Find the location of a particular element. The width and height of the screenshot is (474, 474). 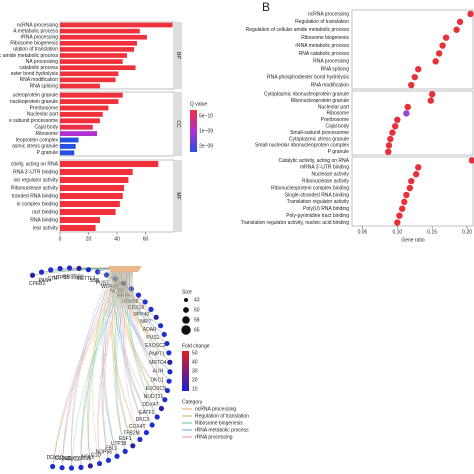

y-tick-label: RNA binding is located at coordinates (44, 220).